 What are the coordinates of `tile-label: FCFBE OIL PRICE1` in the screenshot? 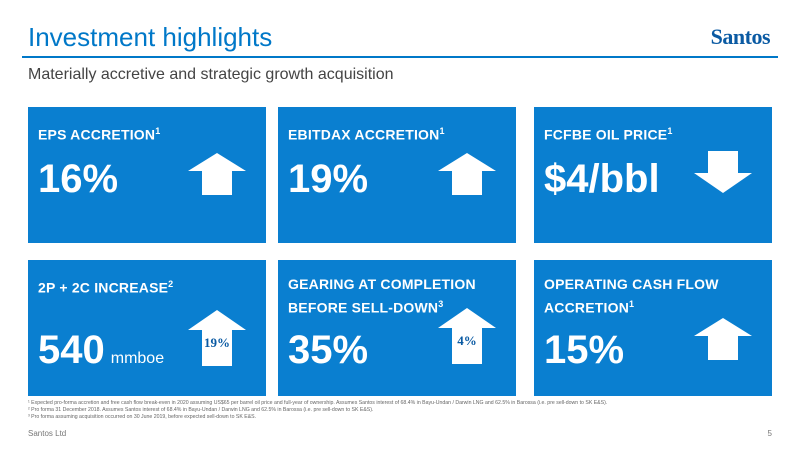 It's located at (608, 134).